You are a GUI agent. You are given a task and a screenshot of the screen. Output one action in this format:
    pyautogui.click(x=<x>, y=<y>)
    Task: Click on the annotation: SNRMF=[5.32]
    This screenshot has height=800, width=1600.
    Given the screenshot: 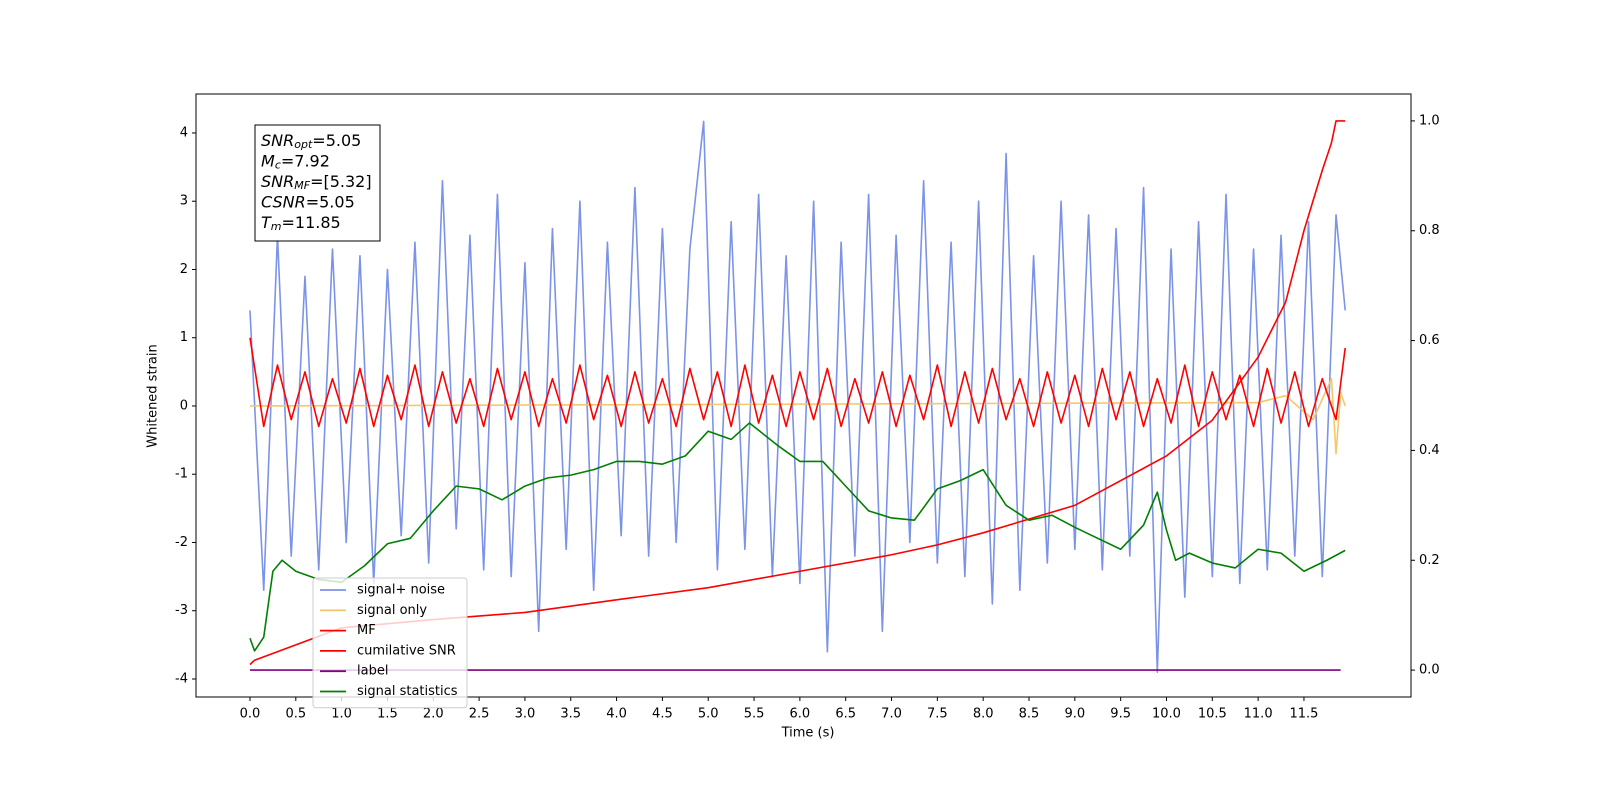 What is the action you would take?
    pyautogui.click(x=316, y=182)
    